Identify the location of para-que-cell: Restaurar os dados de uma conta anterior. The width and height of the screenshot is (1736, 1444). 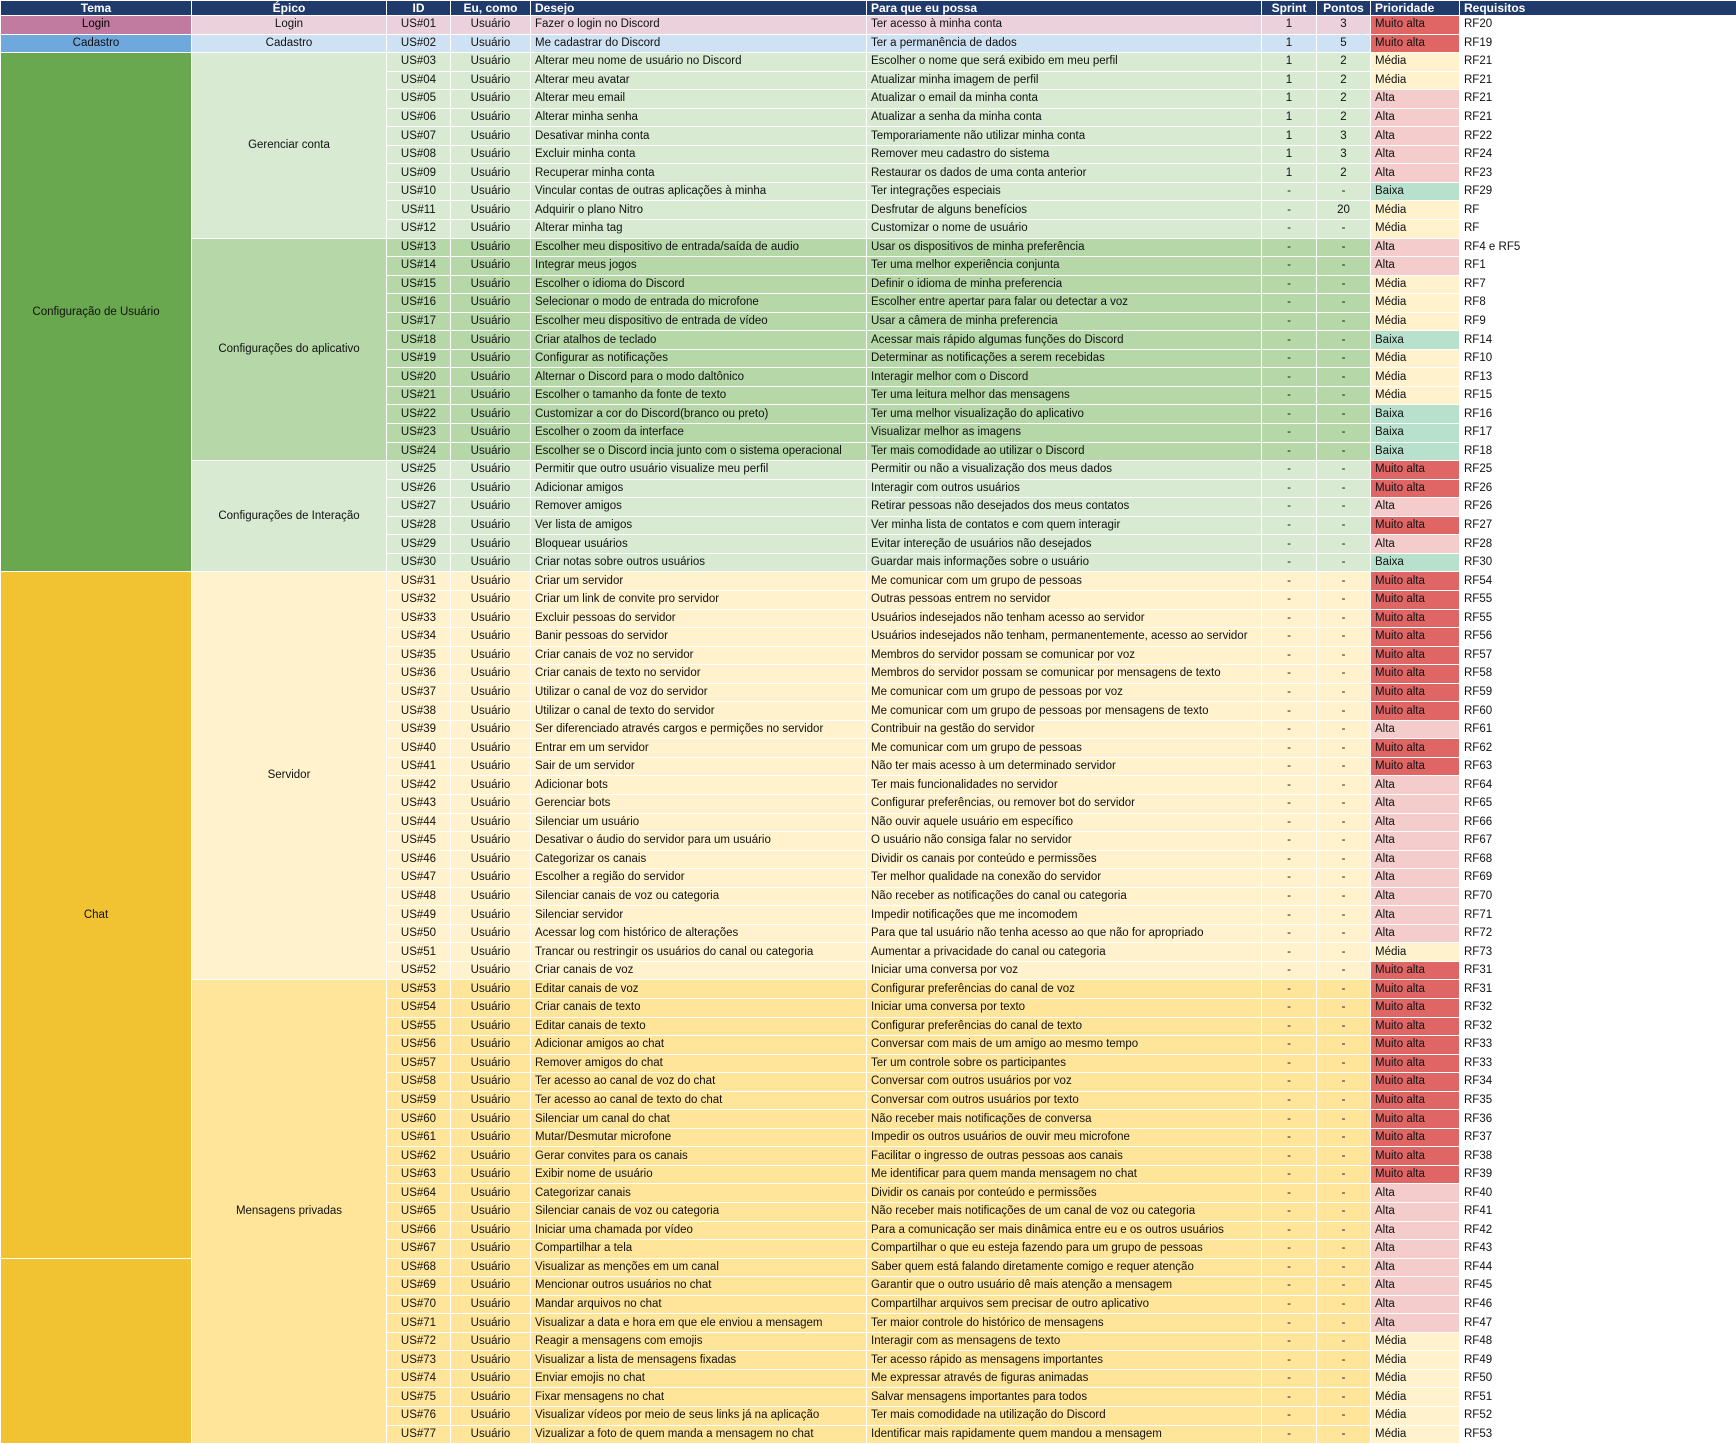
(1064, 173).